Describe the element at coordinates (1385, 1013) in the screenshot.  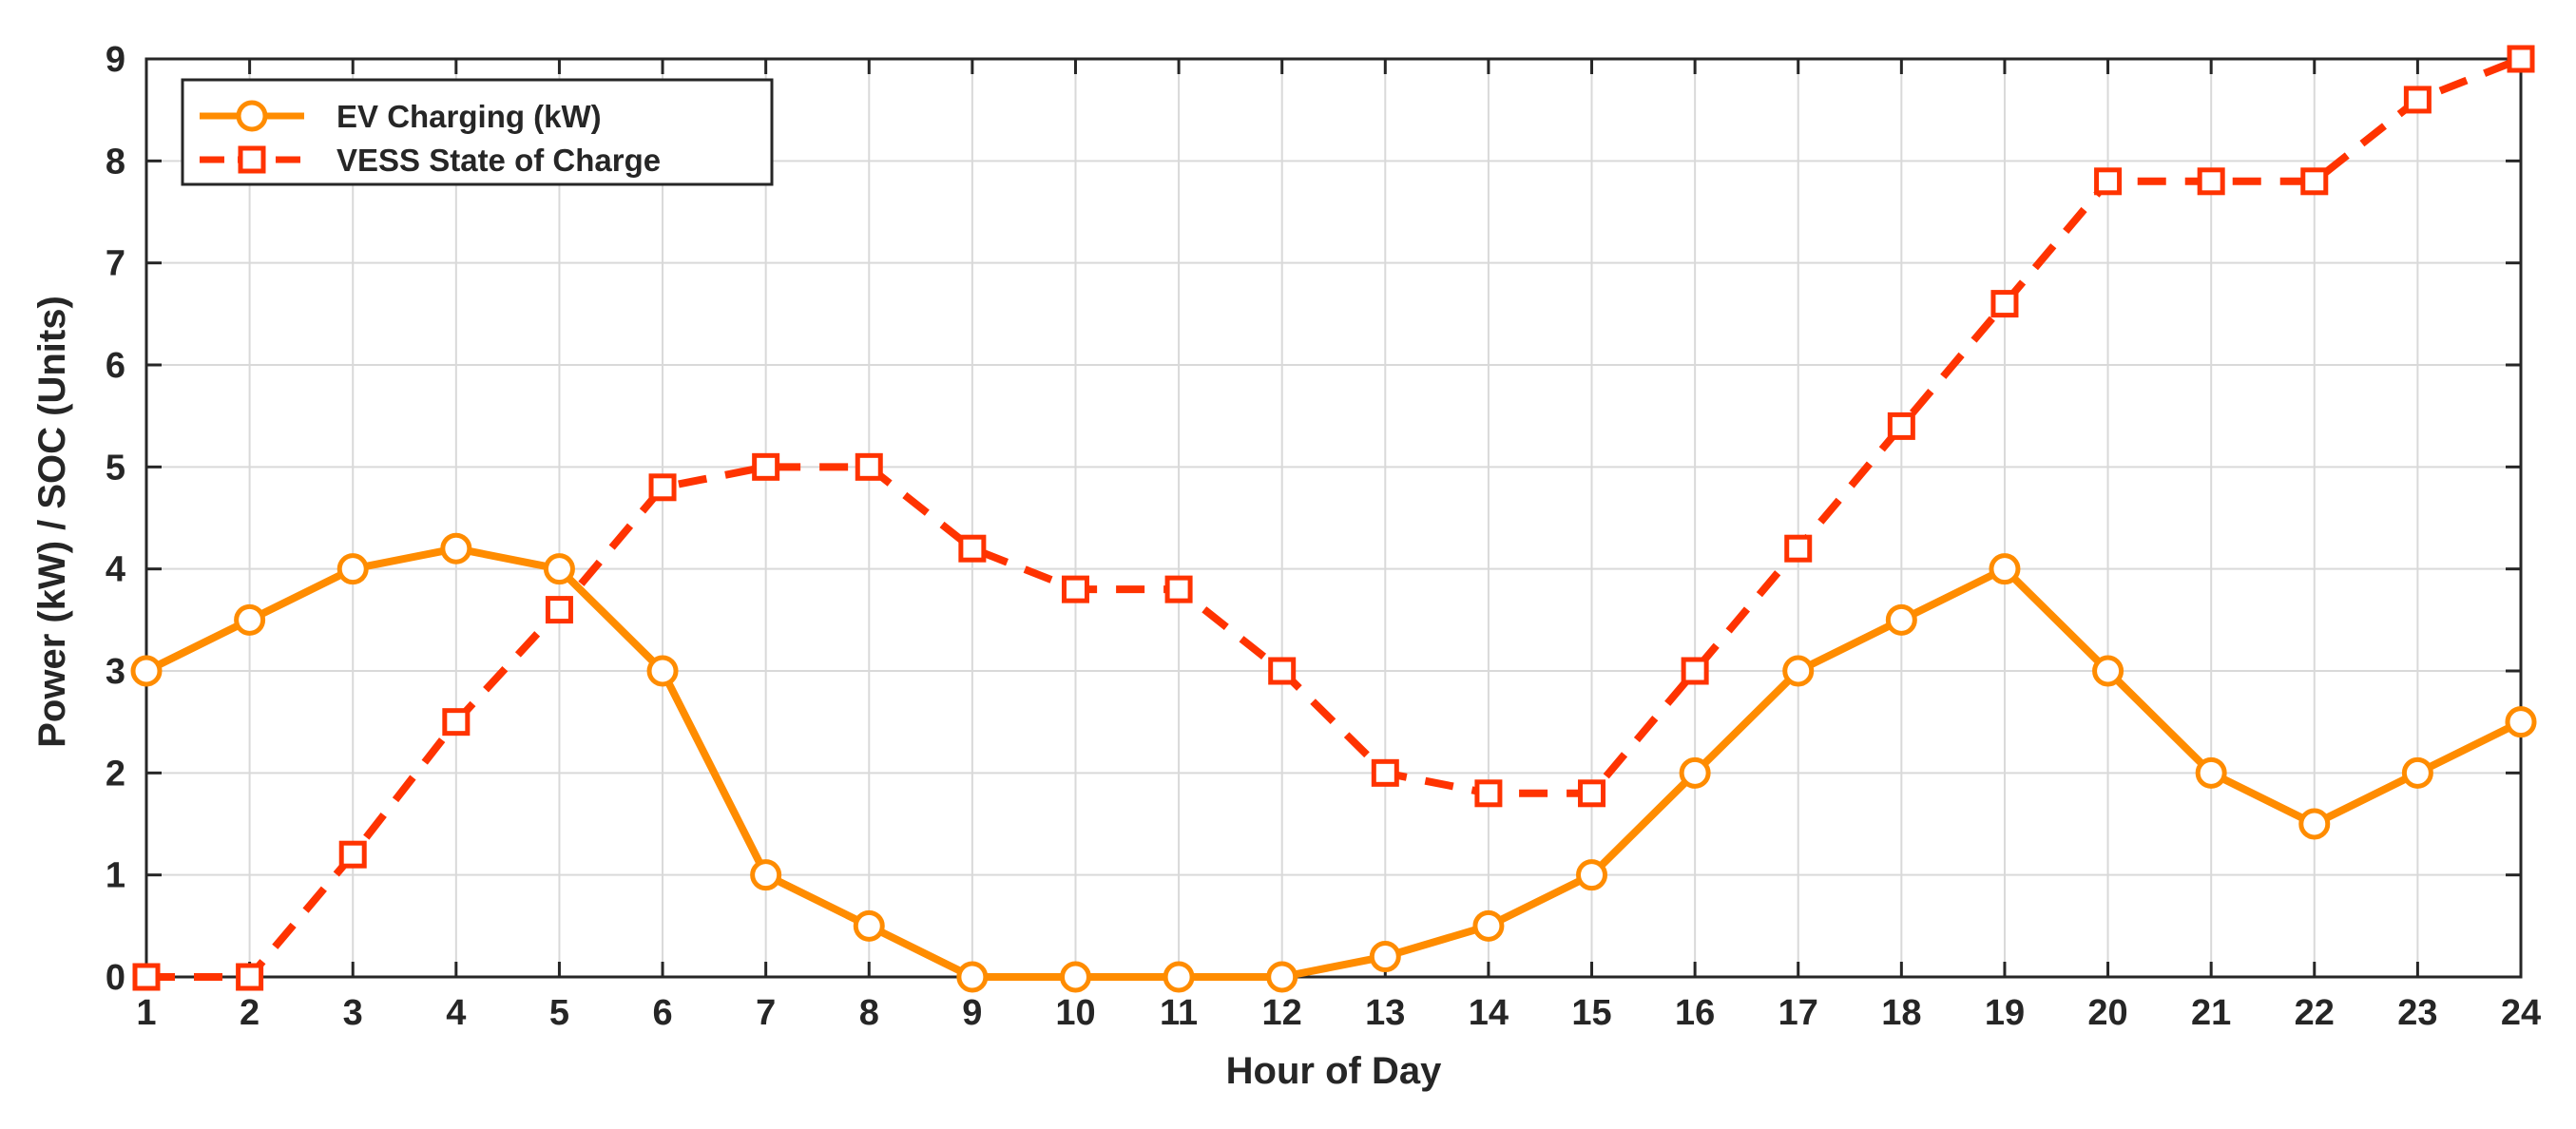
I see `x-tick-label: 13` at that location.